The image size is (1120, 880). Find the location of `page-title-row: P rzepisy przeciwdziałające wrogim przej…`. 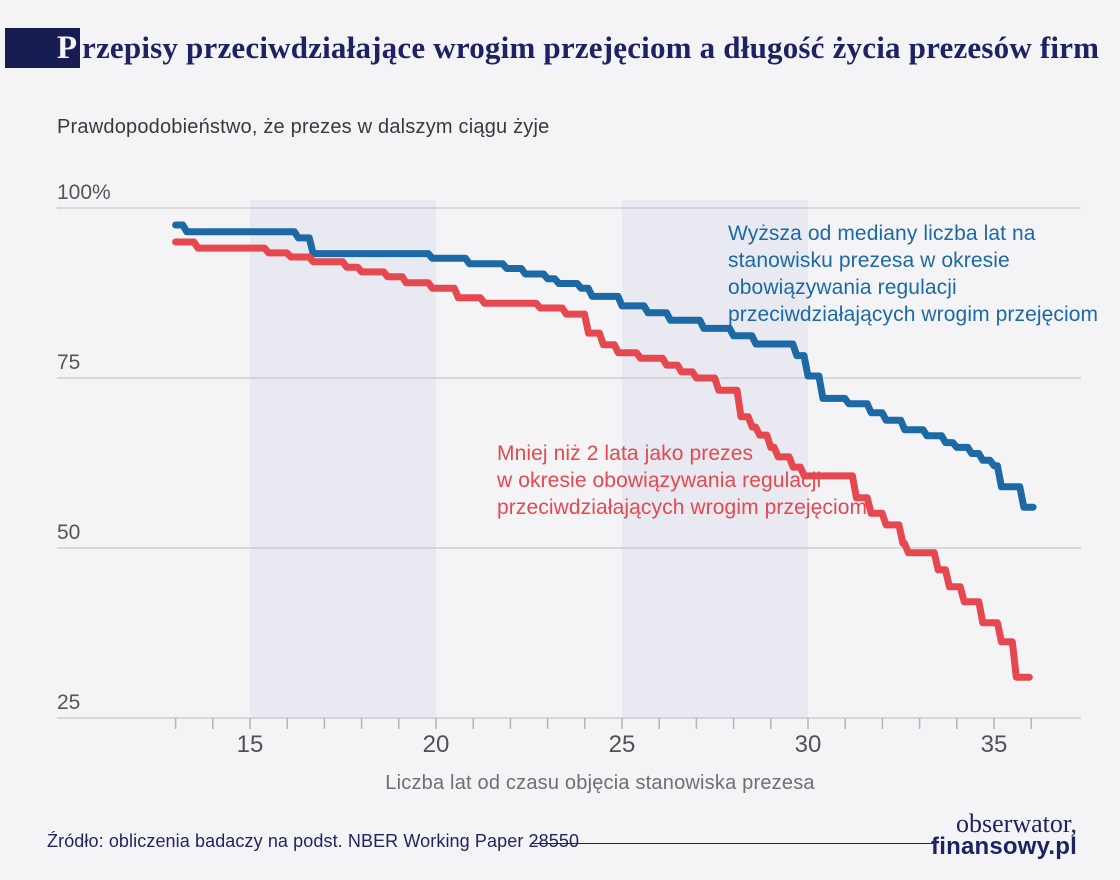

page-title-row: P rzepisy przeciwdziałające wrogim przej… is located at coordinates (552, 48).